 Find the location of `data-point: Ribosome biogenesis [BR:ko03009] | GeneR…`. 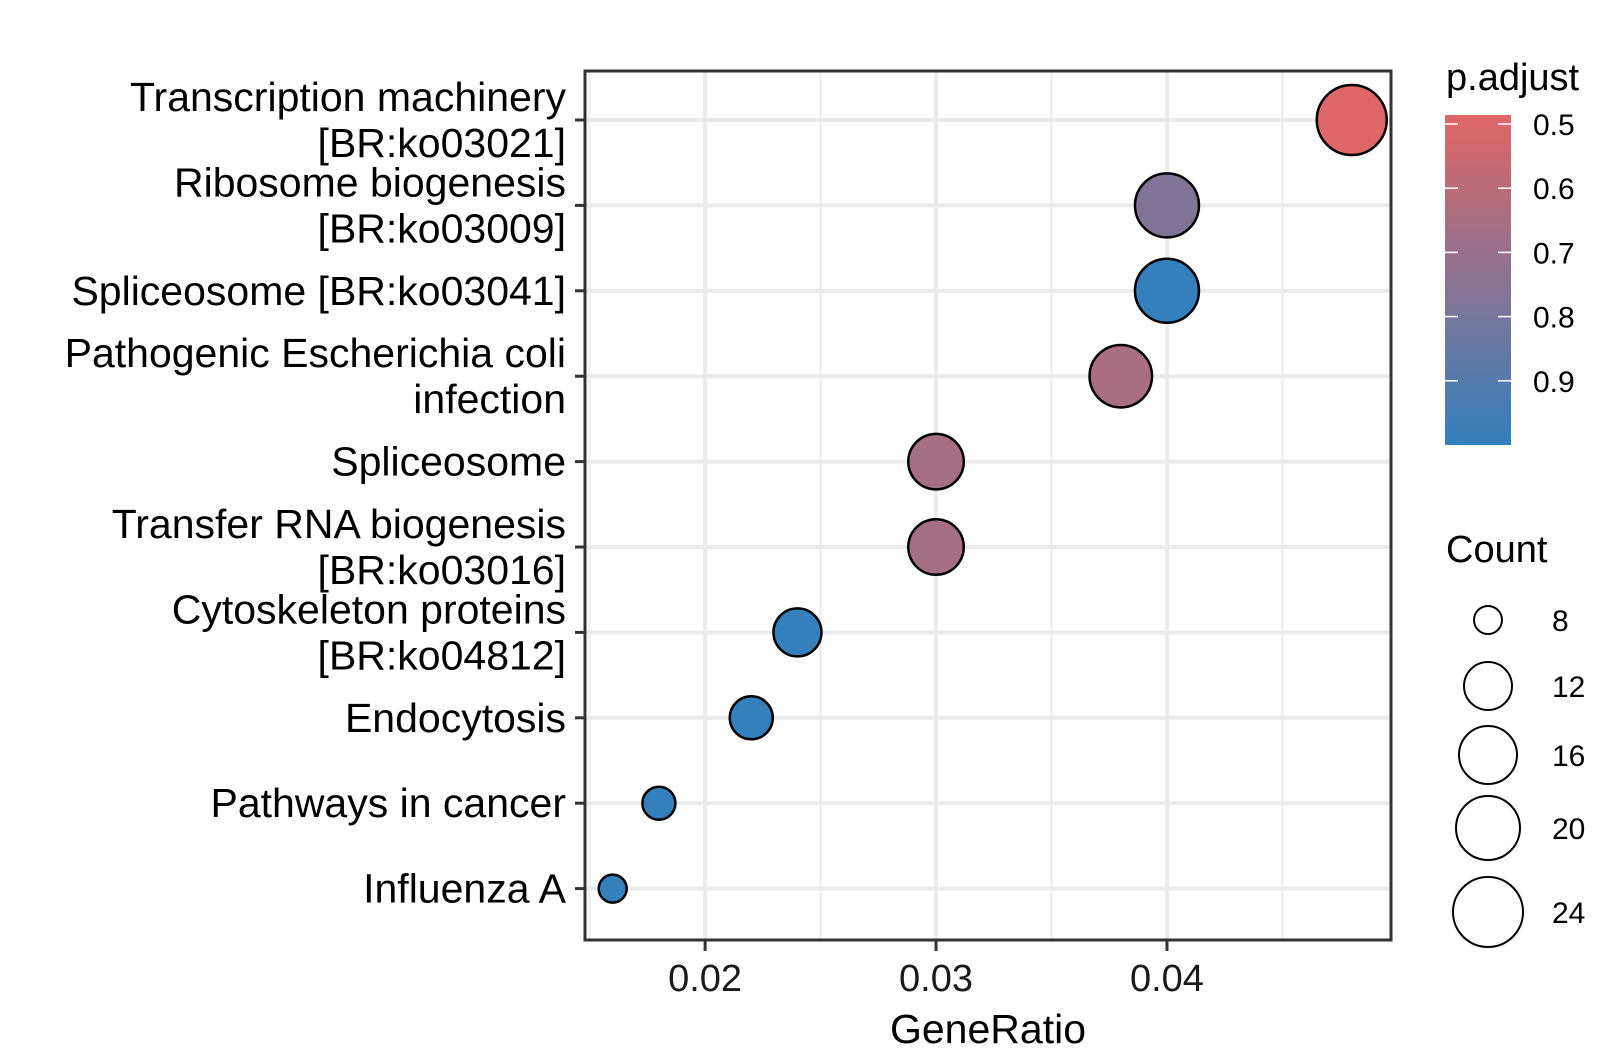

data-point: Ribosome biogenesis [BR:ko03009] | GeneR… is located at coordinates (1167, 205).